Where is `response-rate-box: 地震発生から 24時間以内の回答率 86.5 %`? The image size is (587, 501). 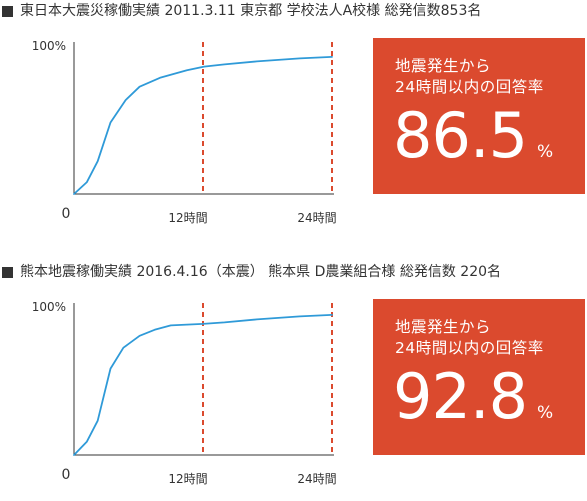
response-rate-box: 地震発生から 24時間以内の回答率 86.5 % is located at coordinates (479, 116).